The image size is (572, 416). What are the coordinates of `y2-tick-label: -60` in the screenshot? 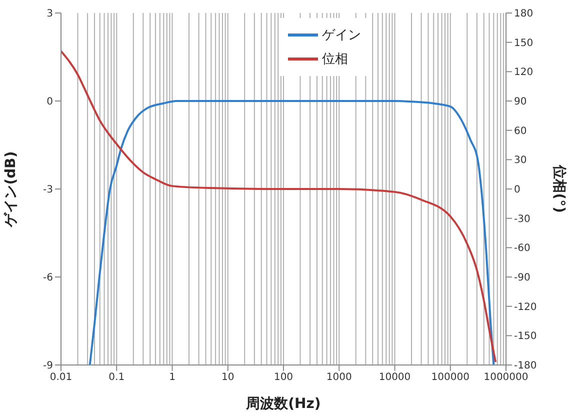 It's located at (522, 248).